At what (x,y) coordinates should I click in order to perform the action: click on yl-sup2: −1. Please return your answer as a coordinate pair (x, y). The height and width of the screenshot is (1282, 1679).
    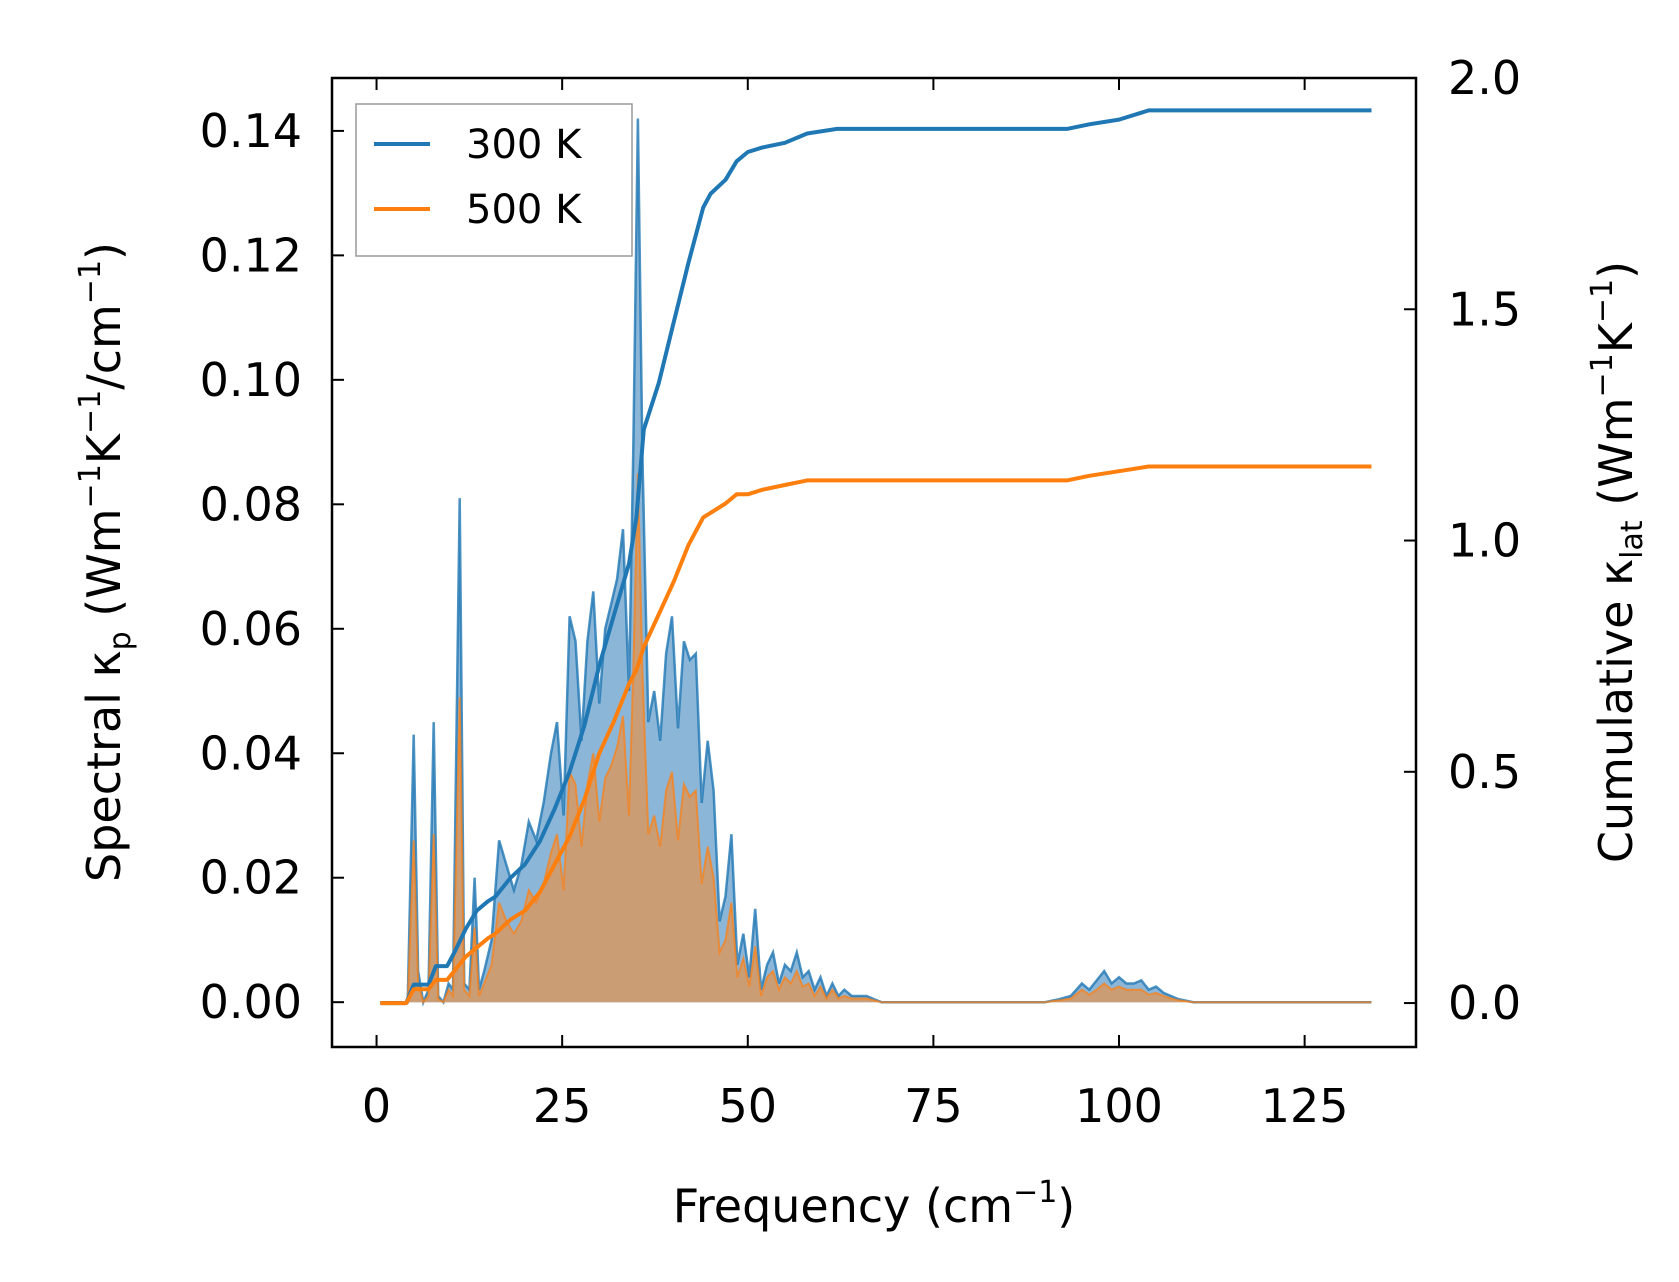
    Looking at the image, I should click on (90, 412).